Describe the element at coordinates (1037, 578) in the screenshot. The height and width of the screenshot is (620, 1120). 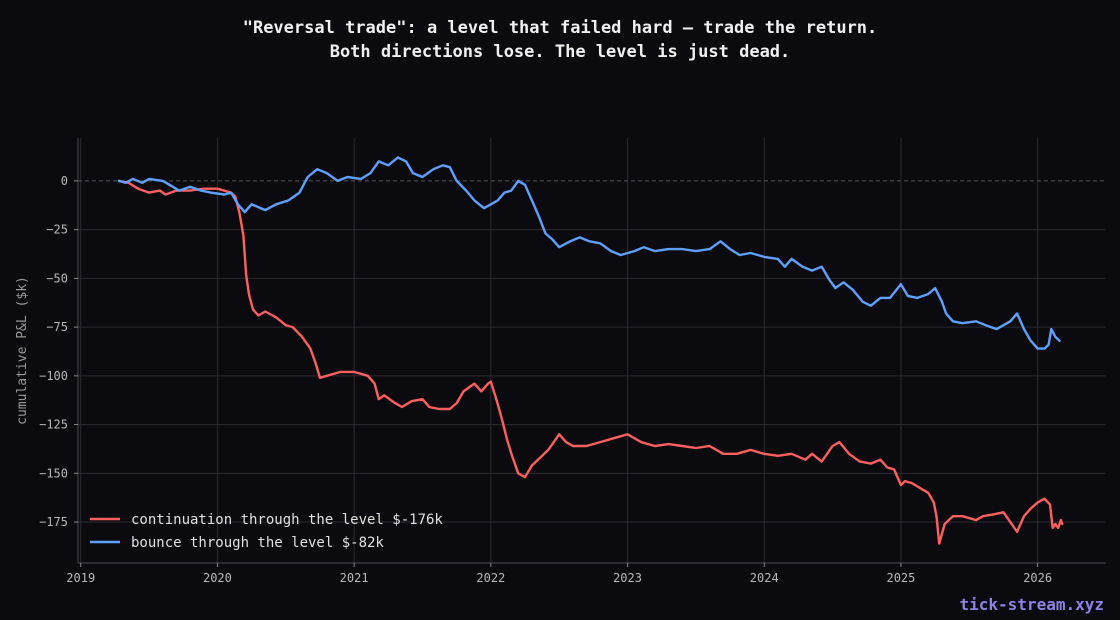
I see `x-tick-label: 2026` at that location.